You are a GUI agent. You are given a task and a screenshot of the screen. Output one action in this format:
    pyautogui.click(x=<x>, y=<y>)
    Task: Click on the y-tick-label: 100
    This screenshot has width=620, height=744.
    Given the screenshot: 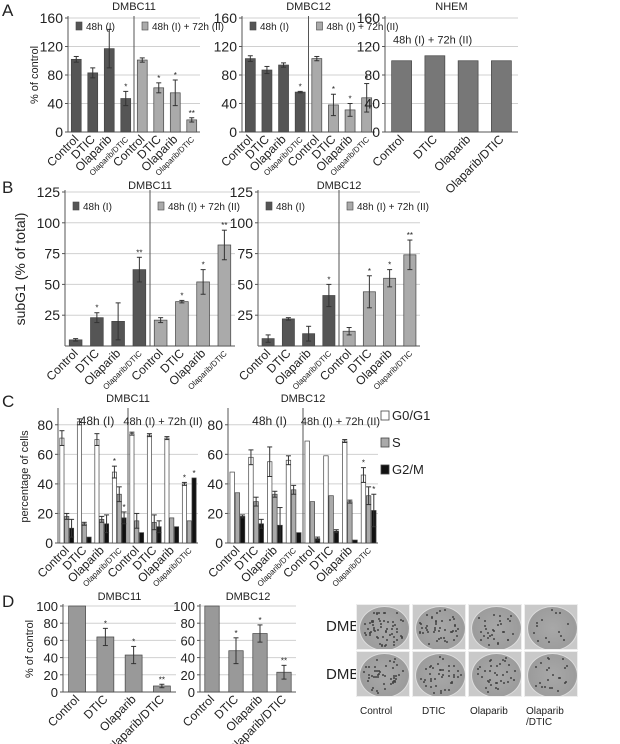 What is the action you would take?
    pyautogui.click(x=184, y=606)
    